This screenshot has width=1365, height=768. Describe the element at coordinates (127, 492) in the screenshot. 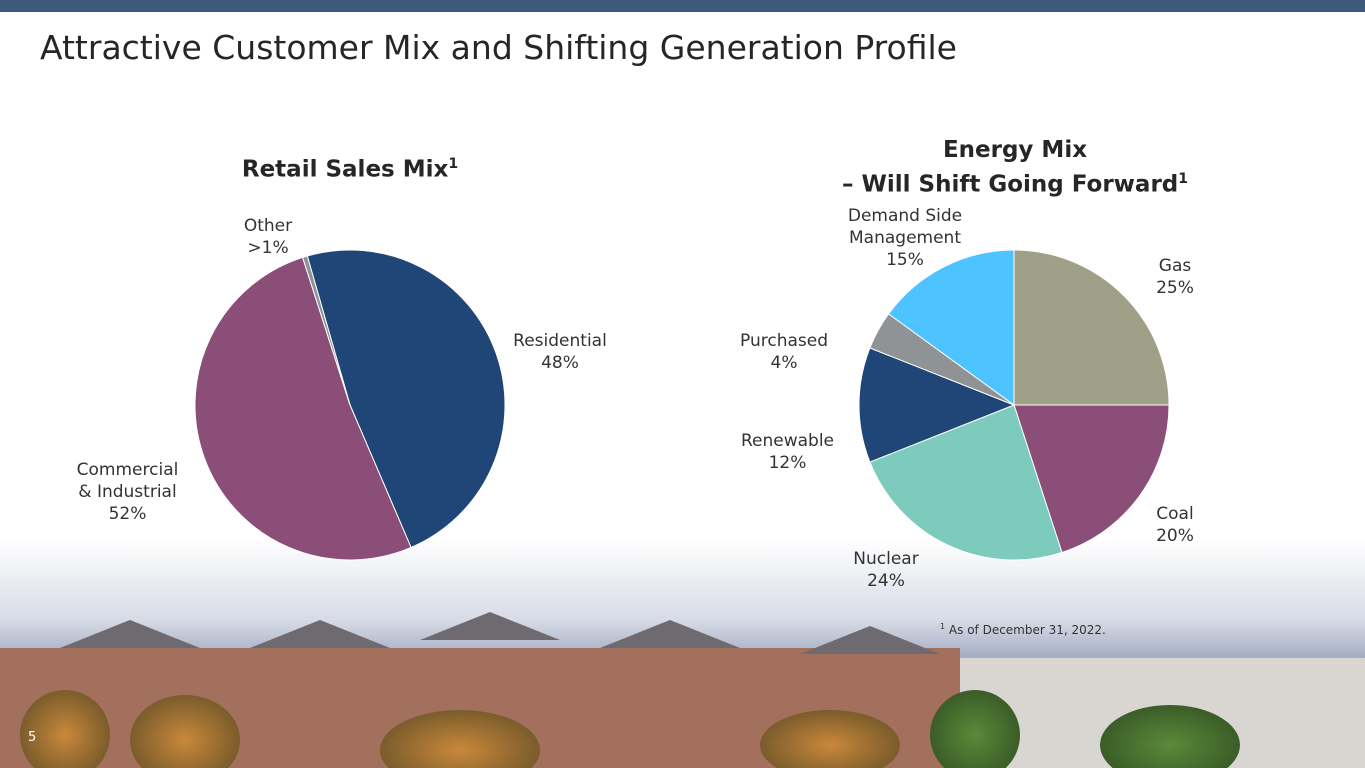

I see `label-commercial: Commercial & Industrial 52%` at that location.